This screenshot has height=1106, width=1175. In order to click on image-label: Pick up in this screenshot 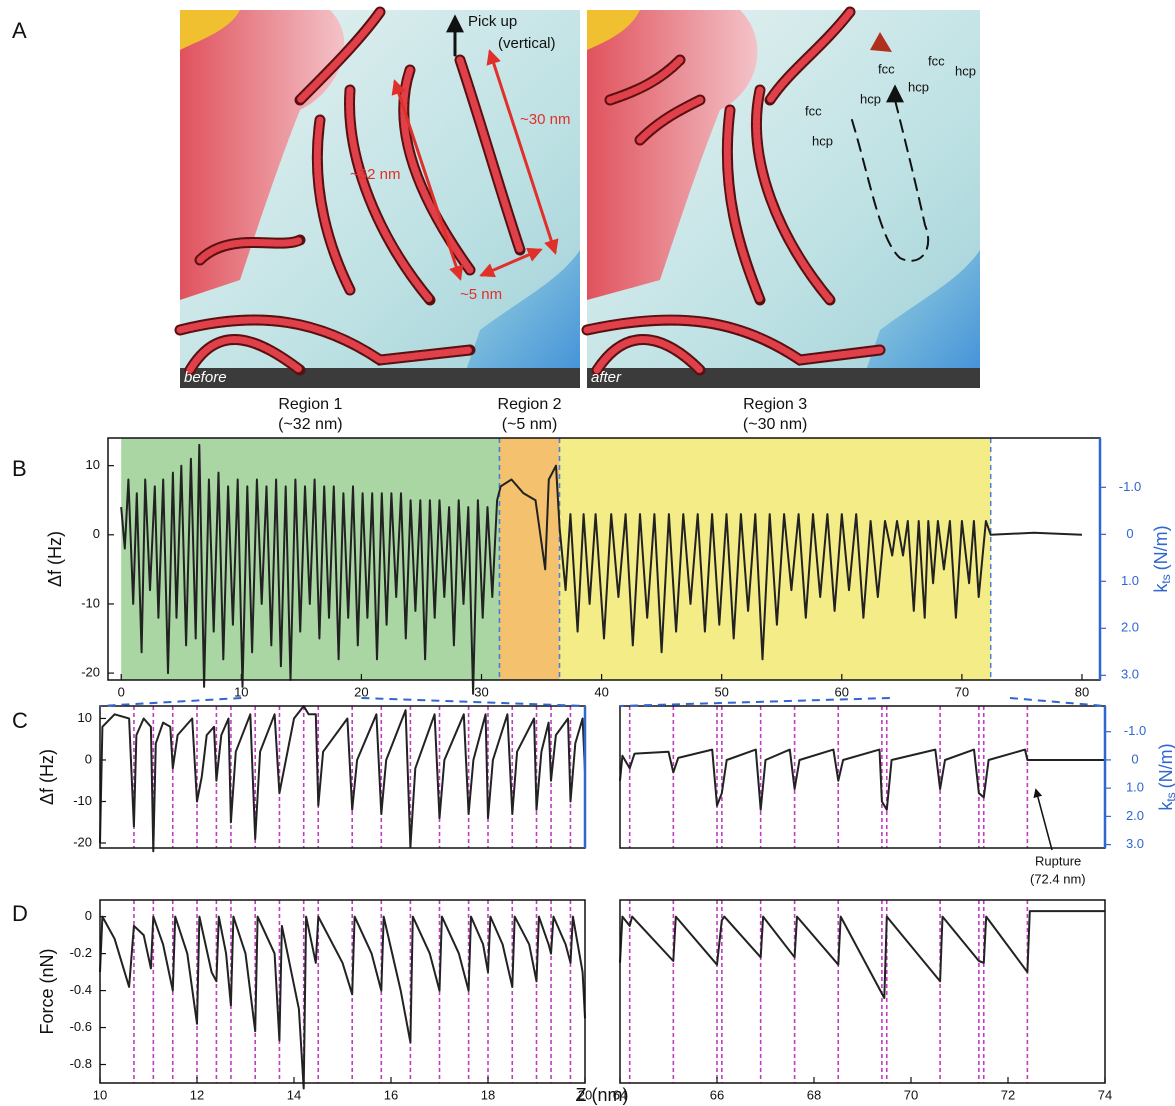, I will do `click(492, 21)`.